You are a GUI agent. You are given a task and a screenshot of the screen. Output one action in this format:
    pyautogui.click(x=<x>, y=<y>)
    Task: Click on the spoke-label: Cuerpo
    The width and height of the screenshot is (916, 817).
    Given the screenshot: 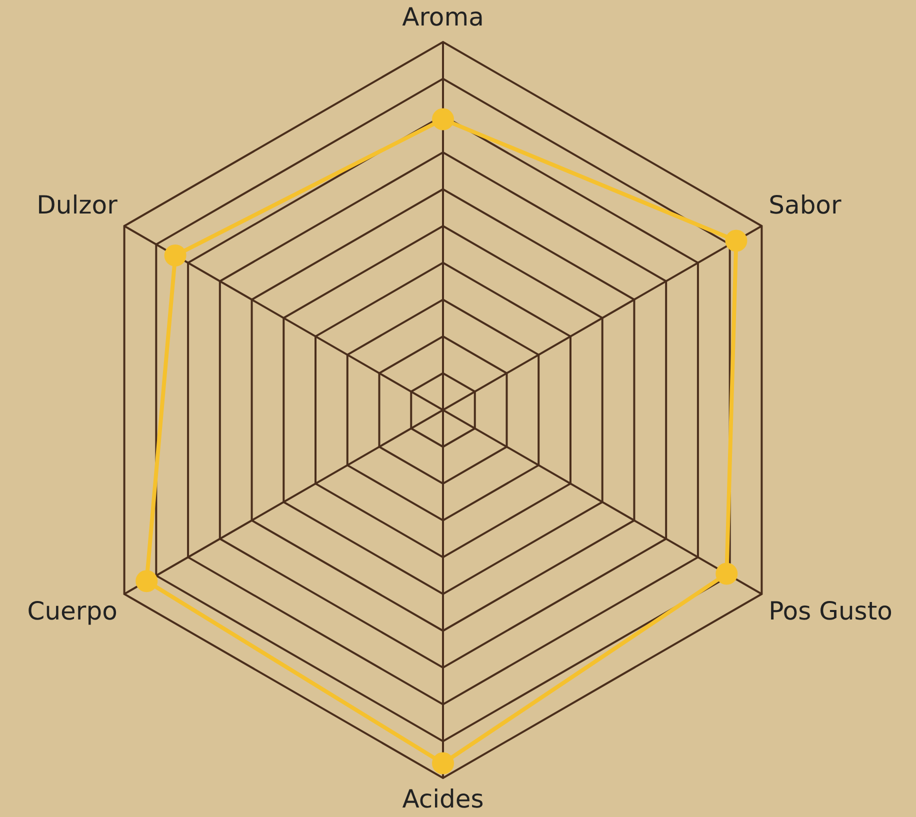 What is the action you would take?
    pyautogui.click(x=72, y=611)
    